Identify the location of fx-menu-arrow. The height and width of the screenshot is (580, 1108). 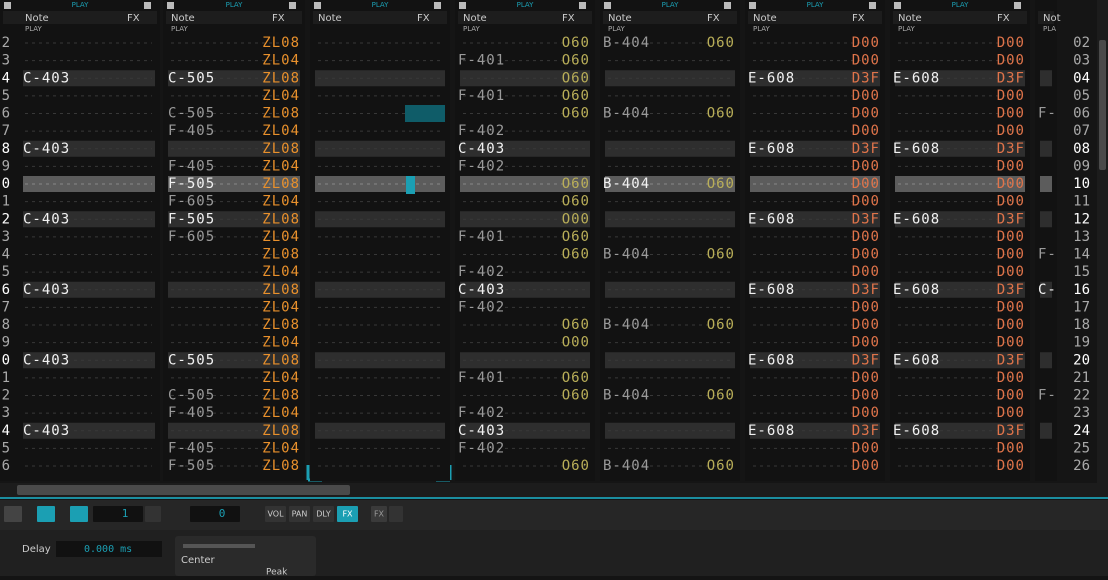
(396, 514).